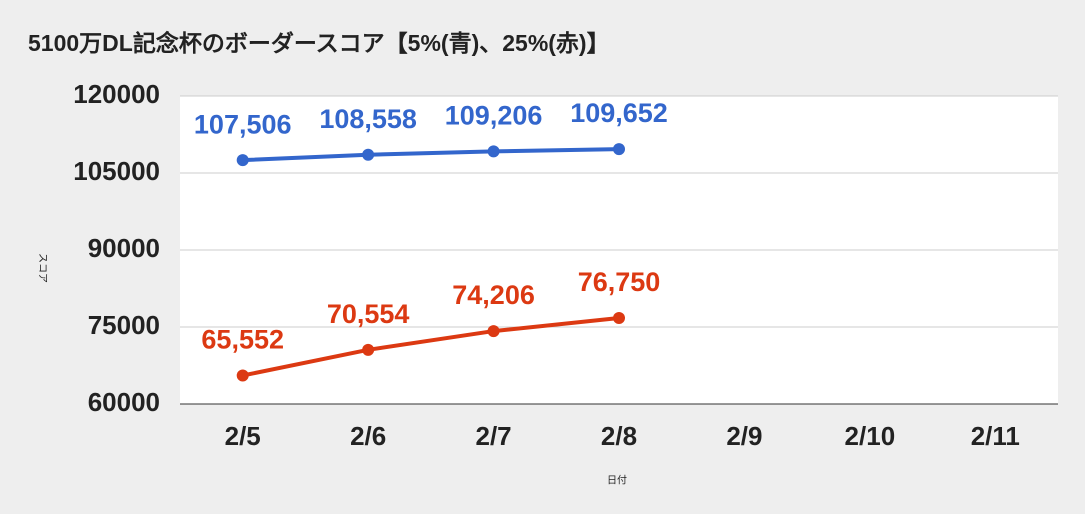 The width and height of the screenshot is (1085, 514). Describe the element at coordinates (870, 436) in the screenshot. I see `x-tick-label: 2/10` at that location.